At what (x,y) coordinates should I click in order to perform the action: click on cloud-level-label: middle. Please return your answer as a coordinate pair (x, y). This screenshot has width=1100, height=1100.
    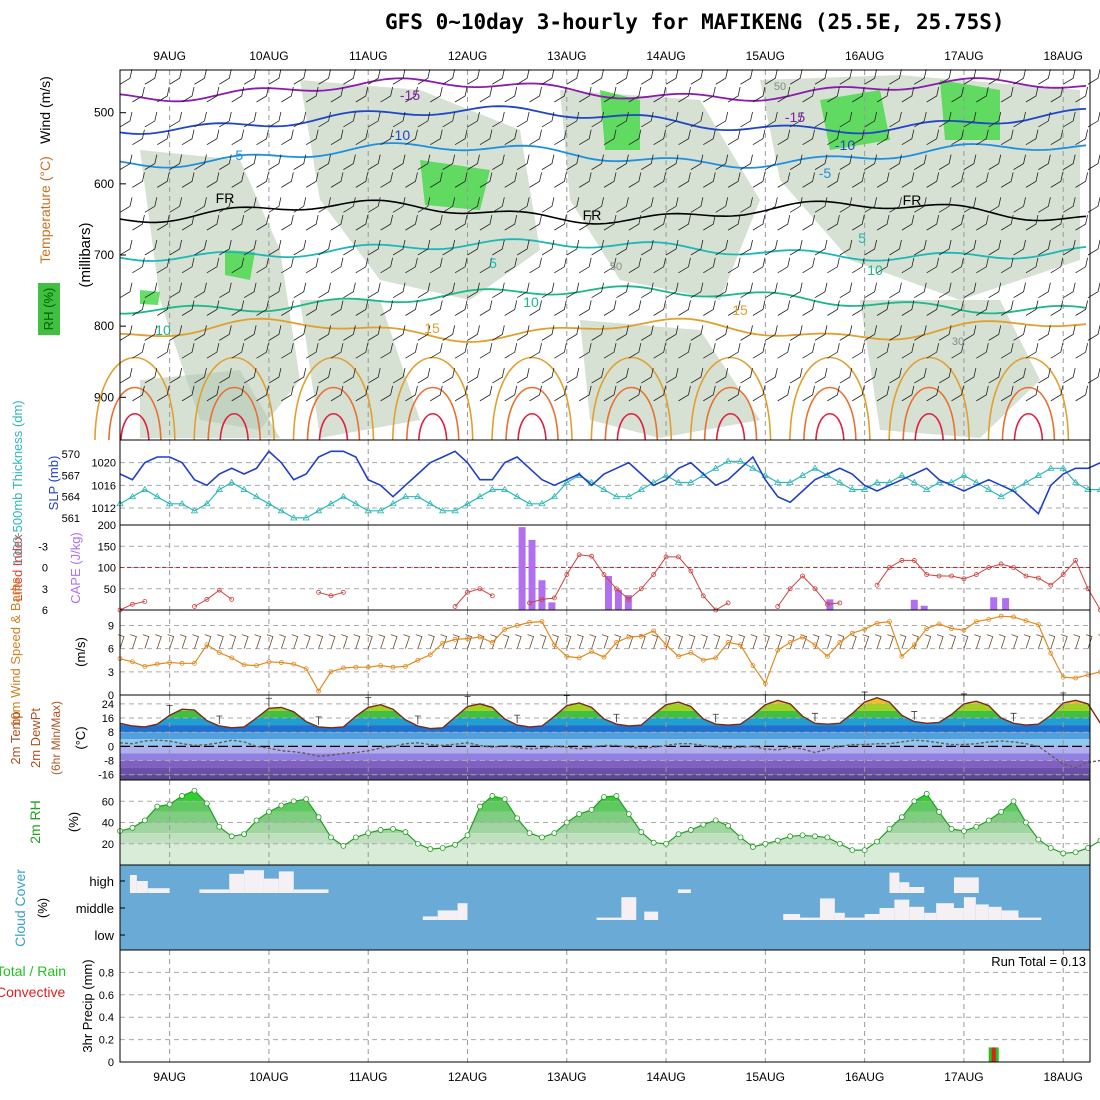
    Looking at the image, I should click on (95, 908).